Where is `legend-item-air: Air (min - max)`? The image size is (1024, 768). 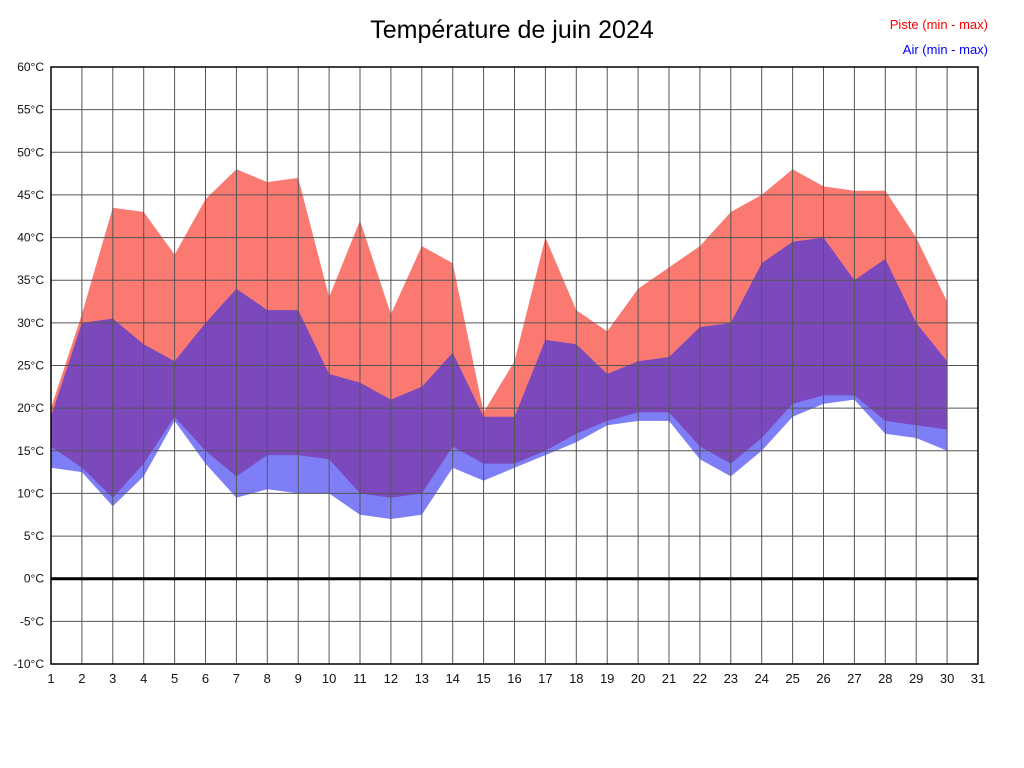
legend-item-air: Air (min - max) is located at coordinates (945, 49).